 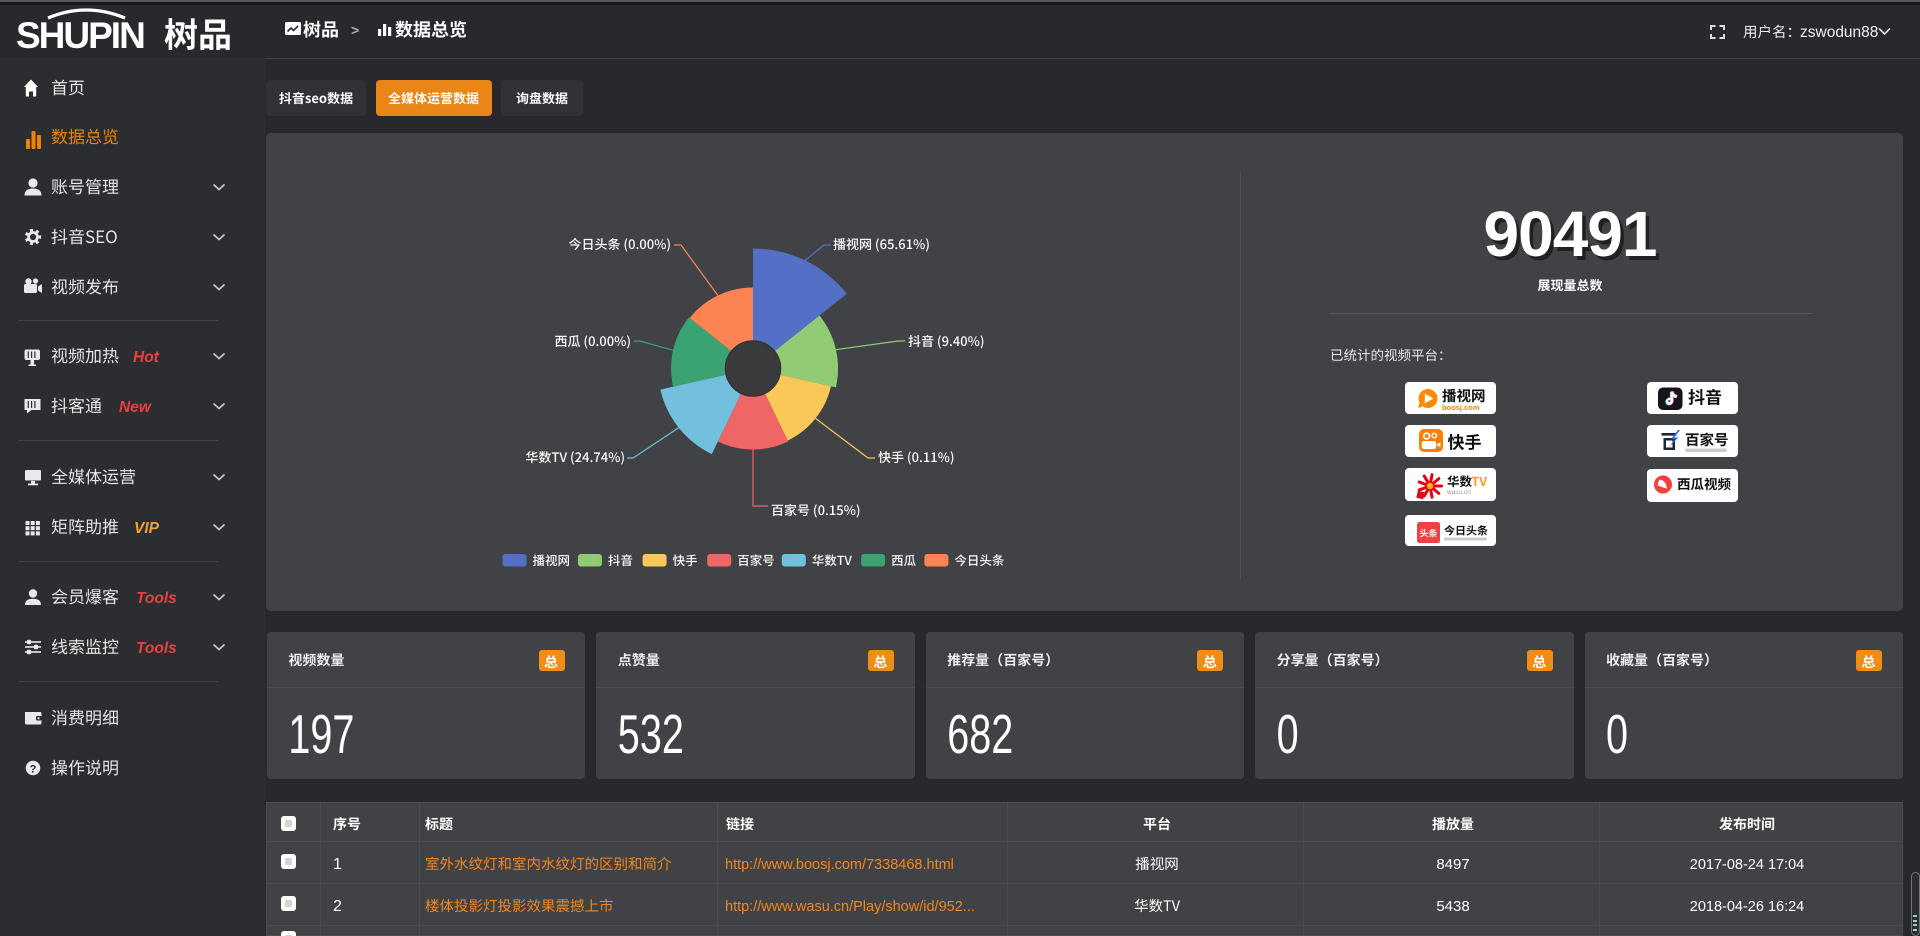 I want to click on svg-text: New, so click(x=135, y=407).